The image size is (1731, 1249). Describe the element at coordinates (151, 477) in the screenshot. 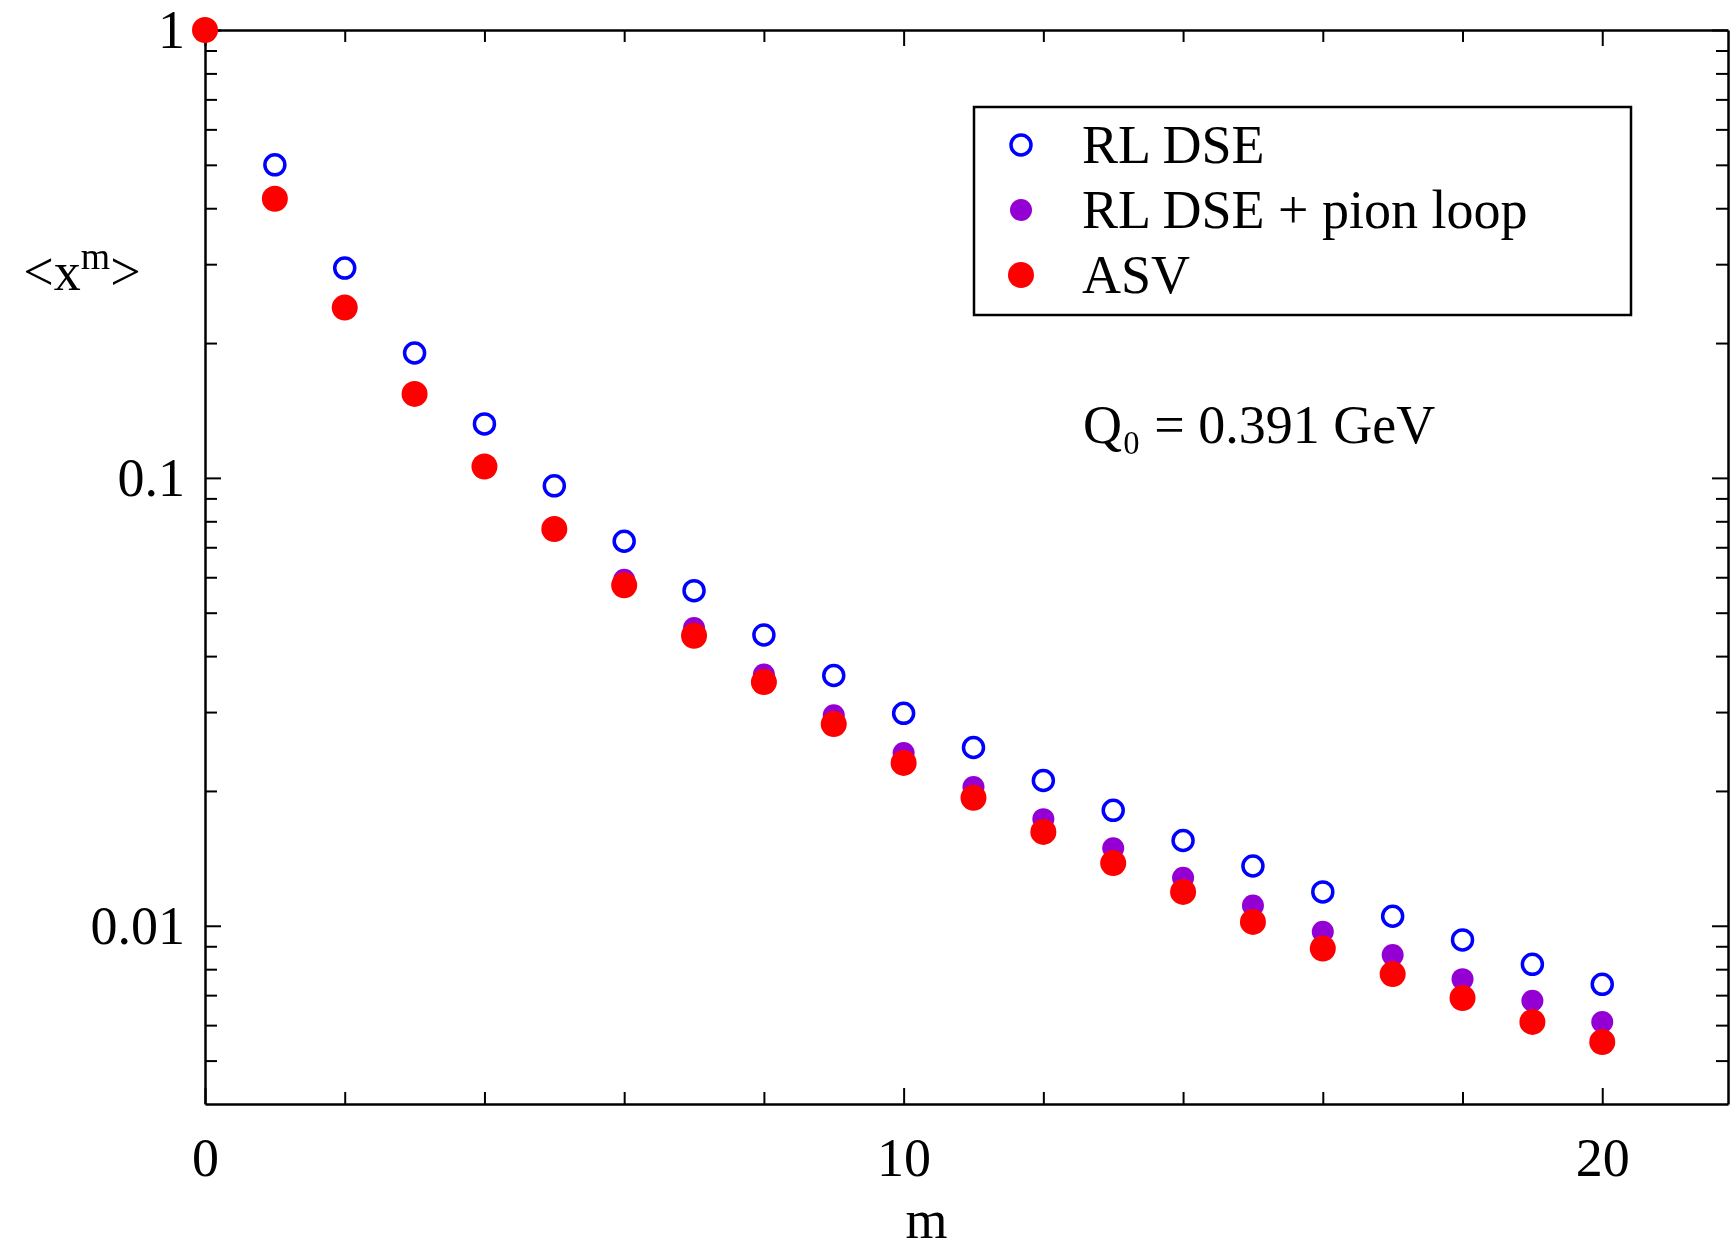

I see `y-tick-label: 0.1` at that location.